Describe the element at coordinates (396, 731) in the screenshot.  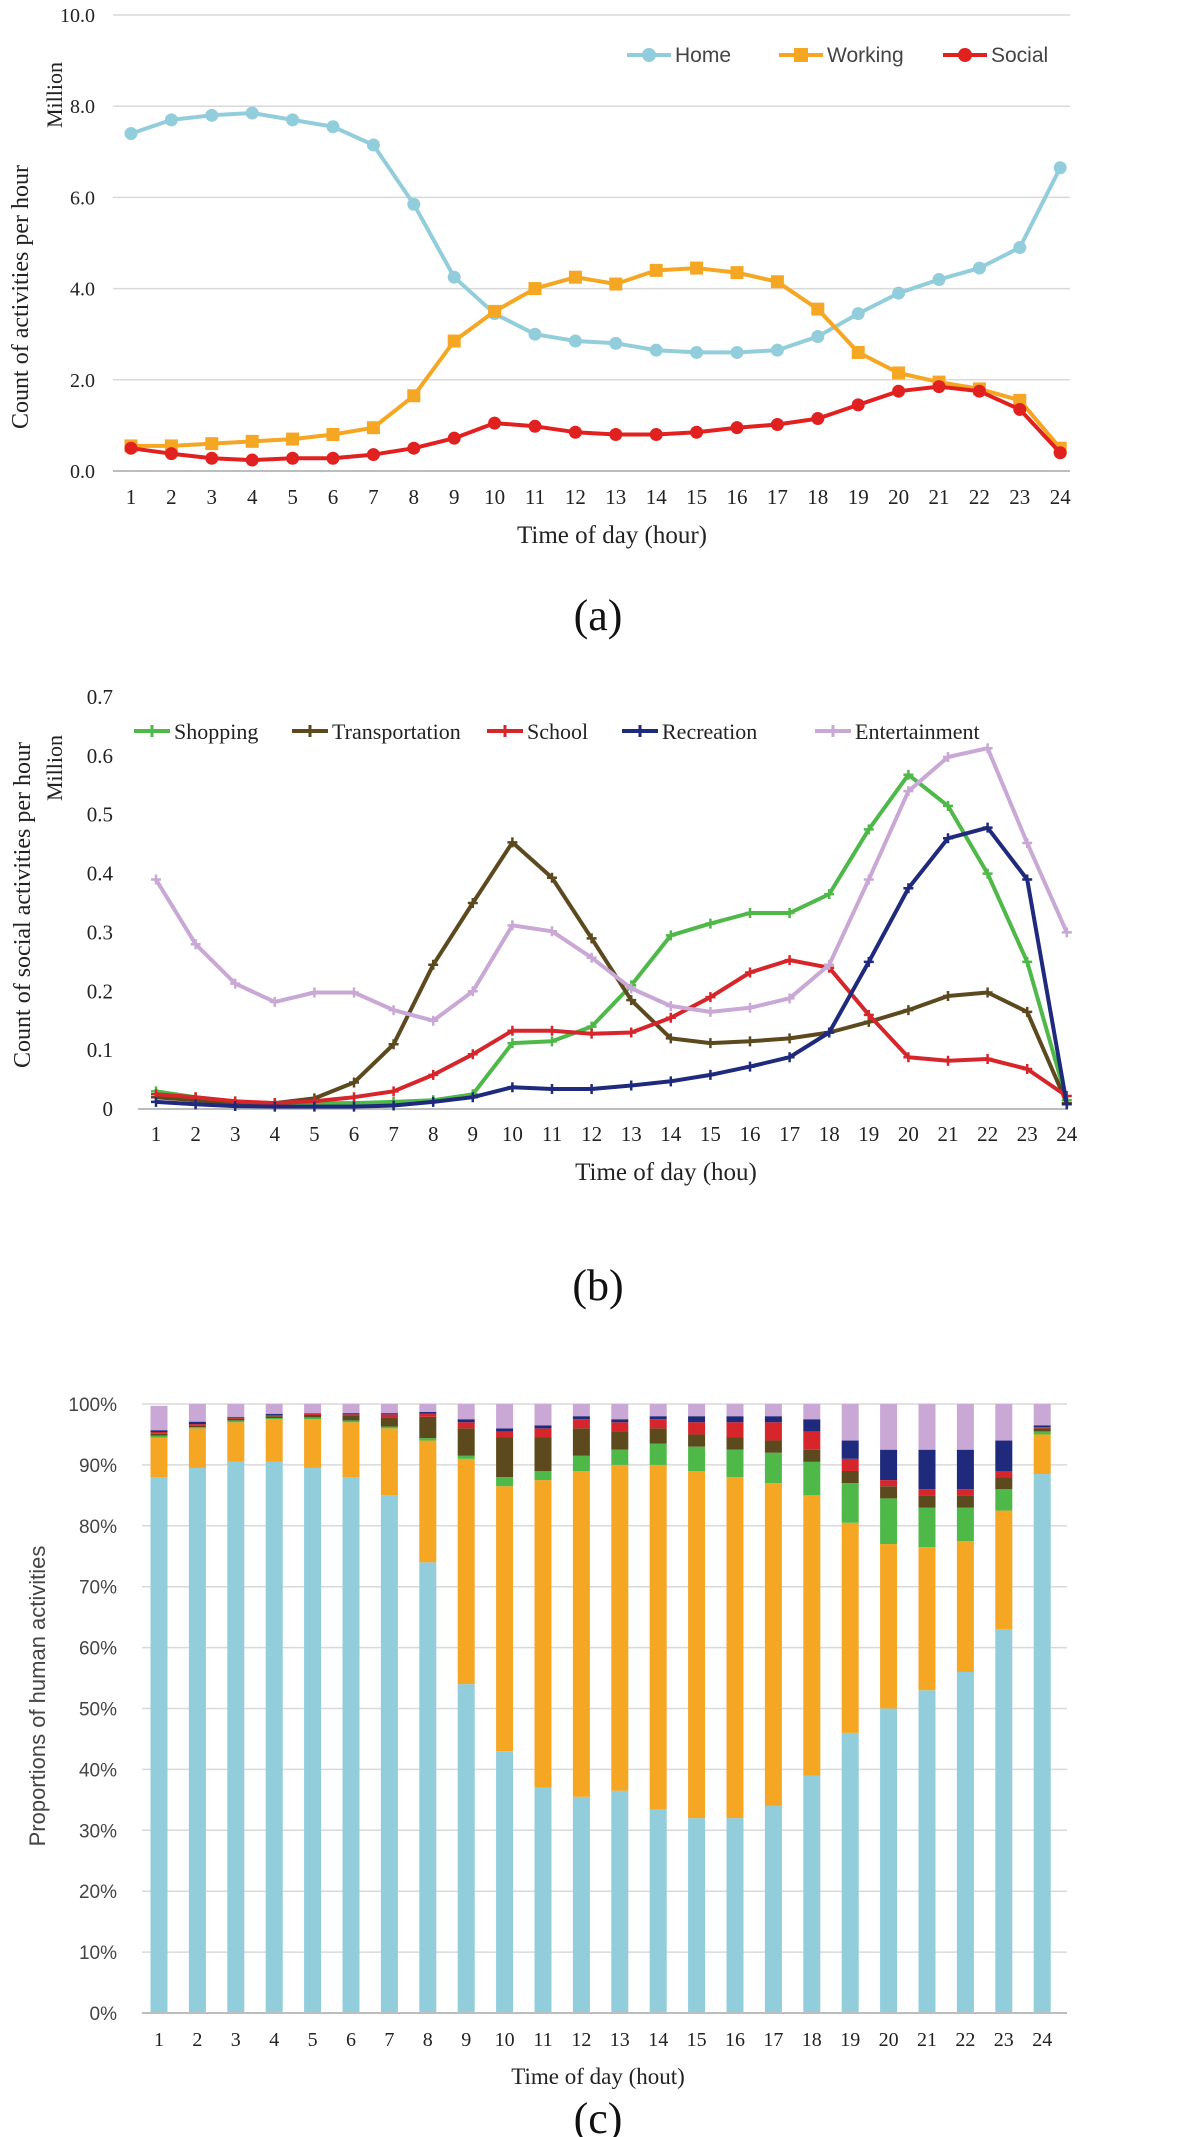
I see `legend-label-transportation: Transportation` at that location.